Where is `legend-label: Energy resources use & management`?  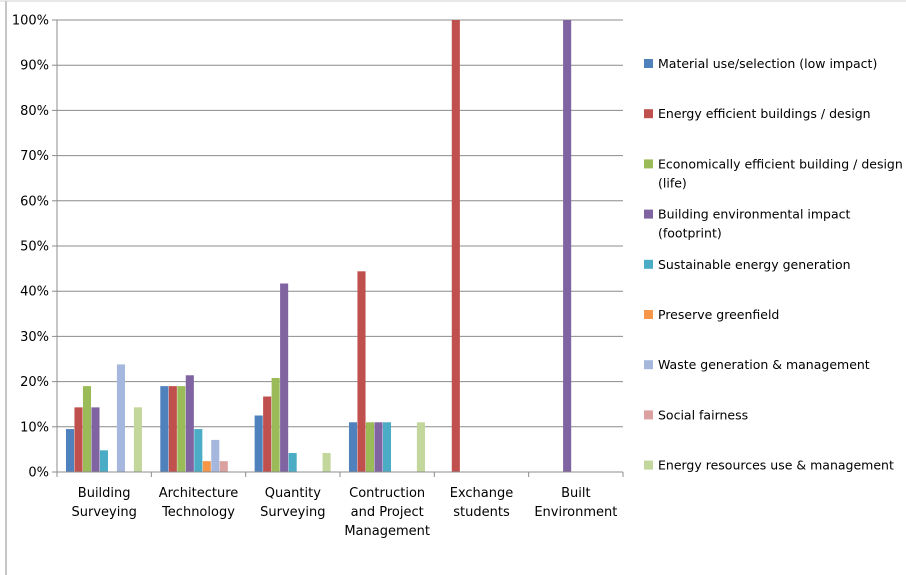
legend-label: Energy resources use & management is located at coordinates (776, 465).